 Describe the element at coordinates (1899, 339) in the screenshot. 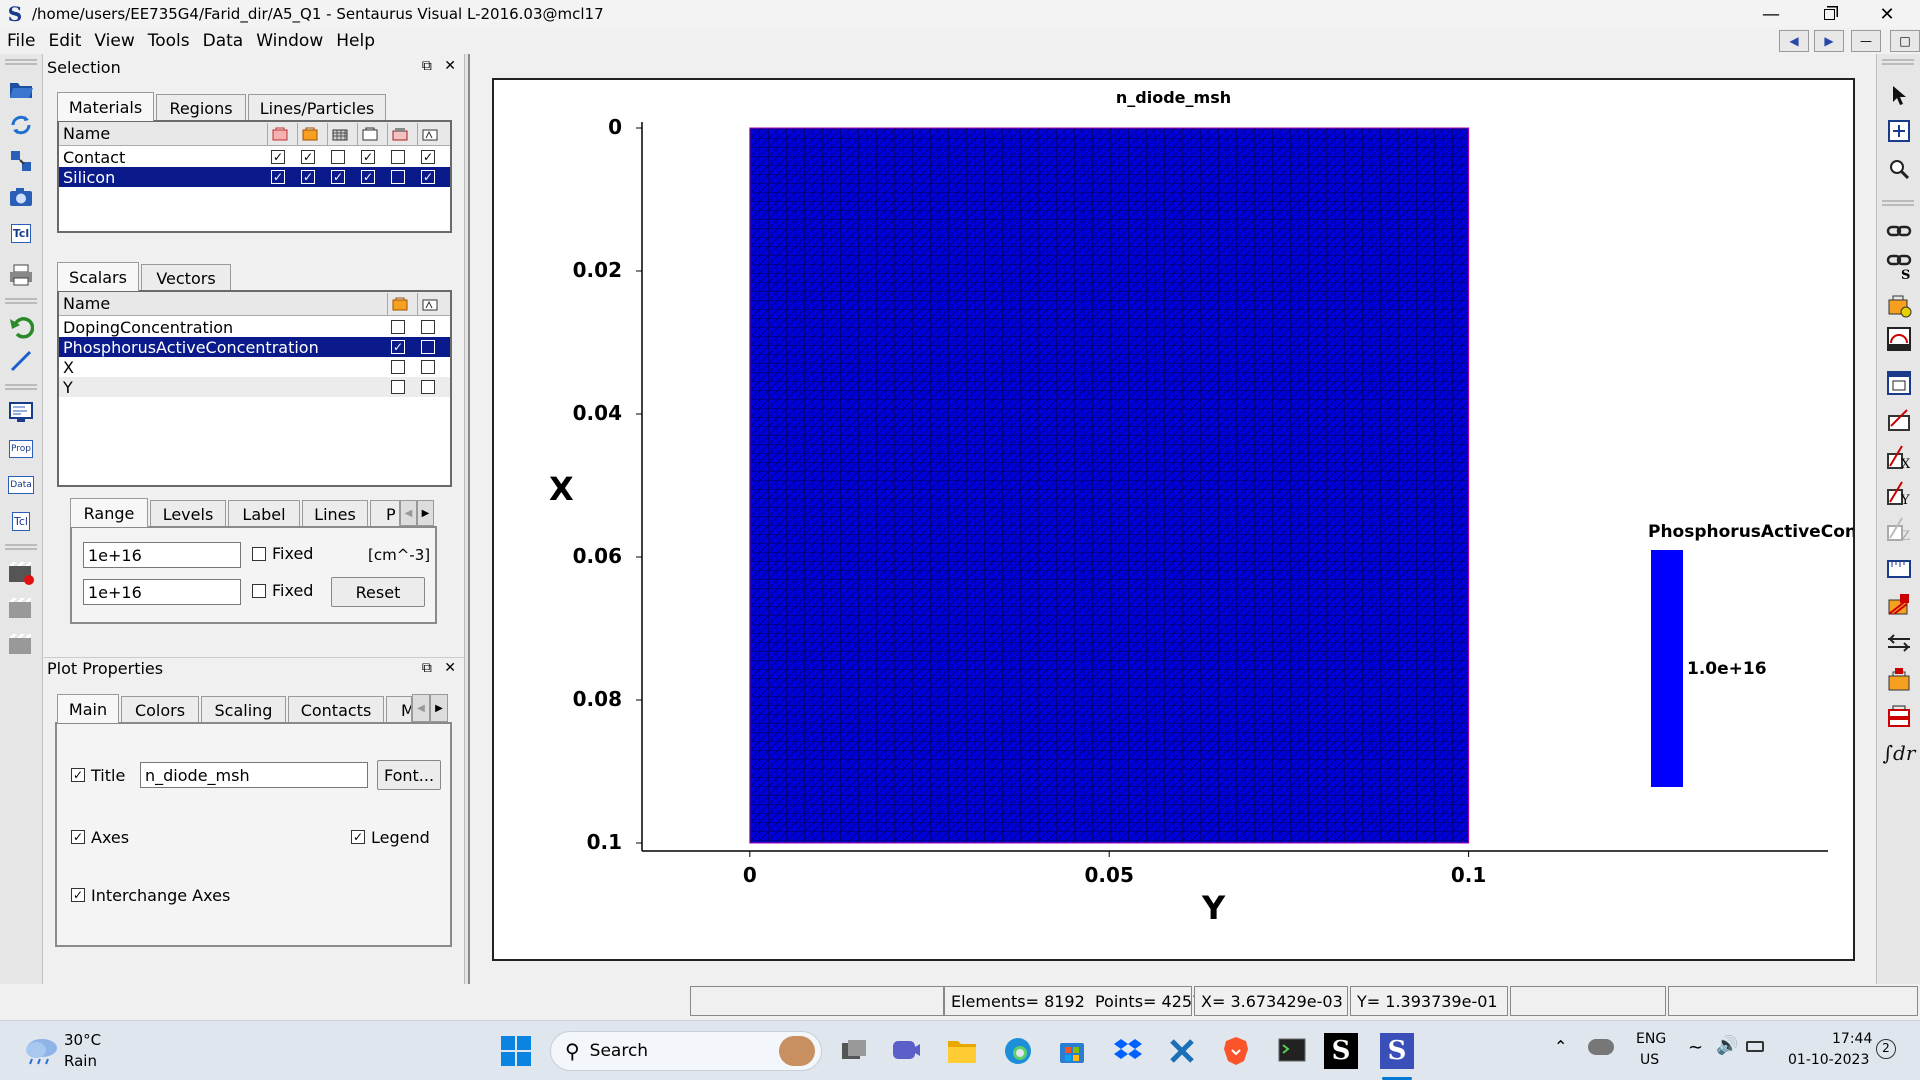

I see `gauge-icon` at that location.